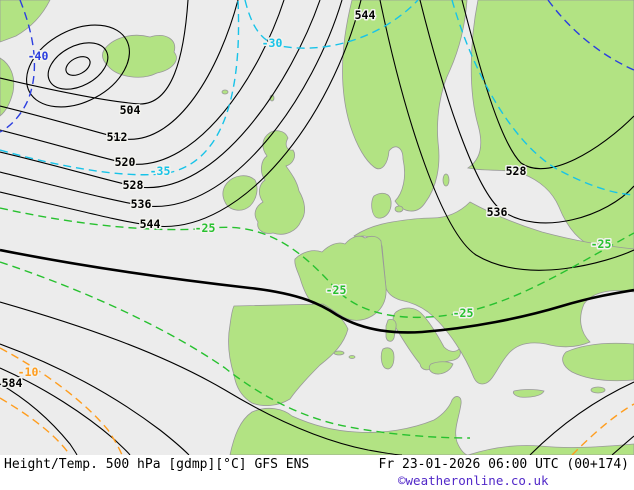 The image size is (634, 490). I want to click on temp-contour-minus30-east, so click(542, 98).